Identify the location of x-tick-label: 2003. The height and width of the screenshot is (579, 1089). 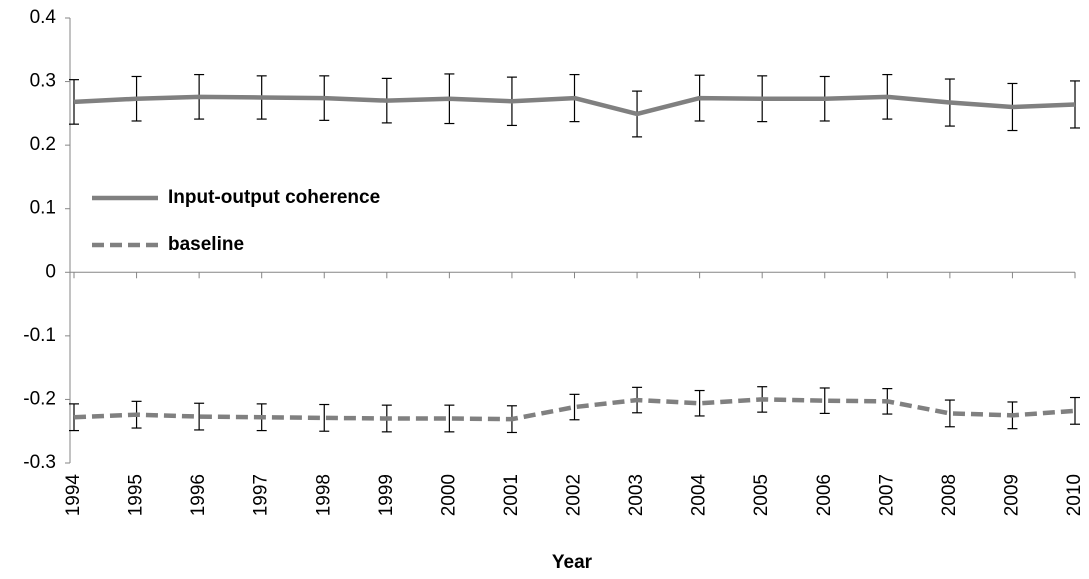
(636, 495).